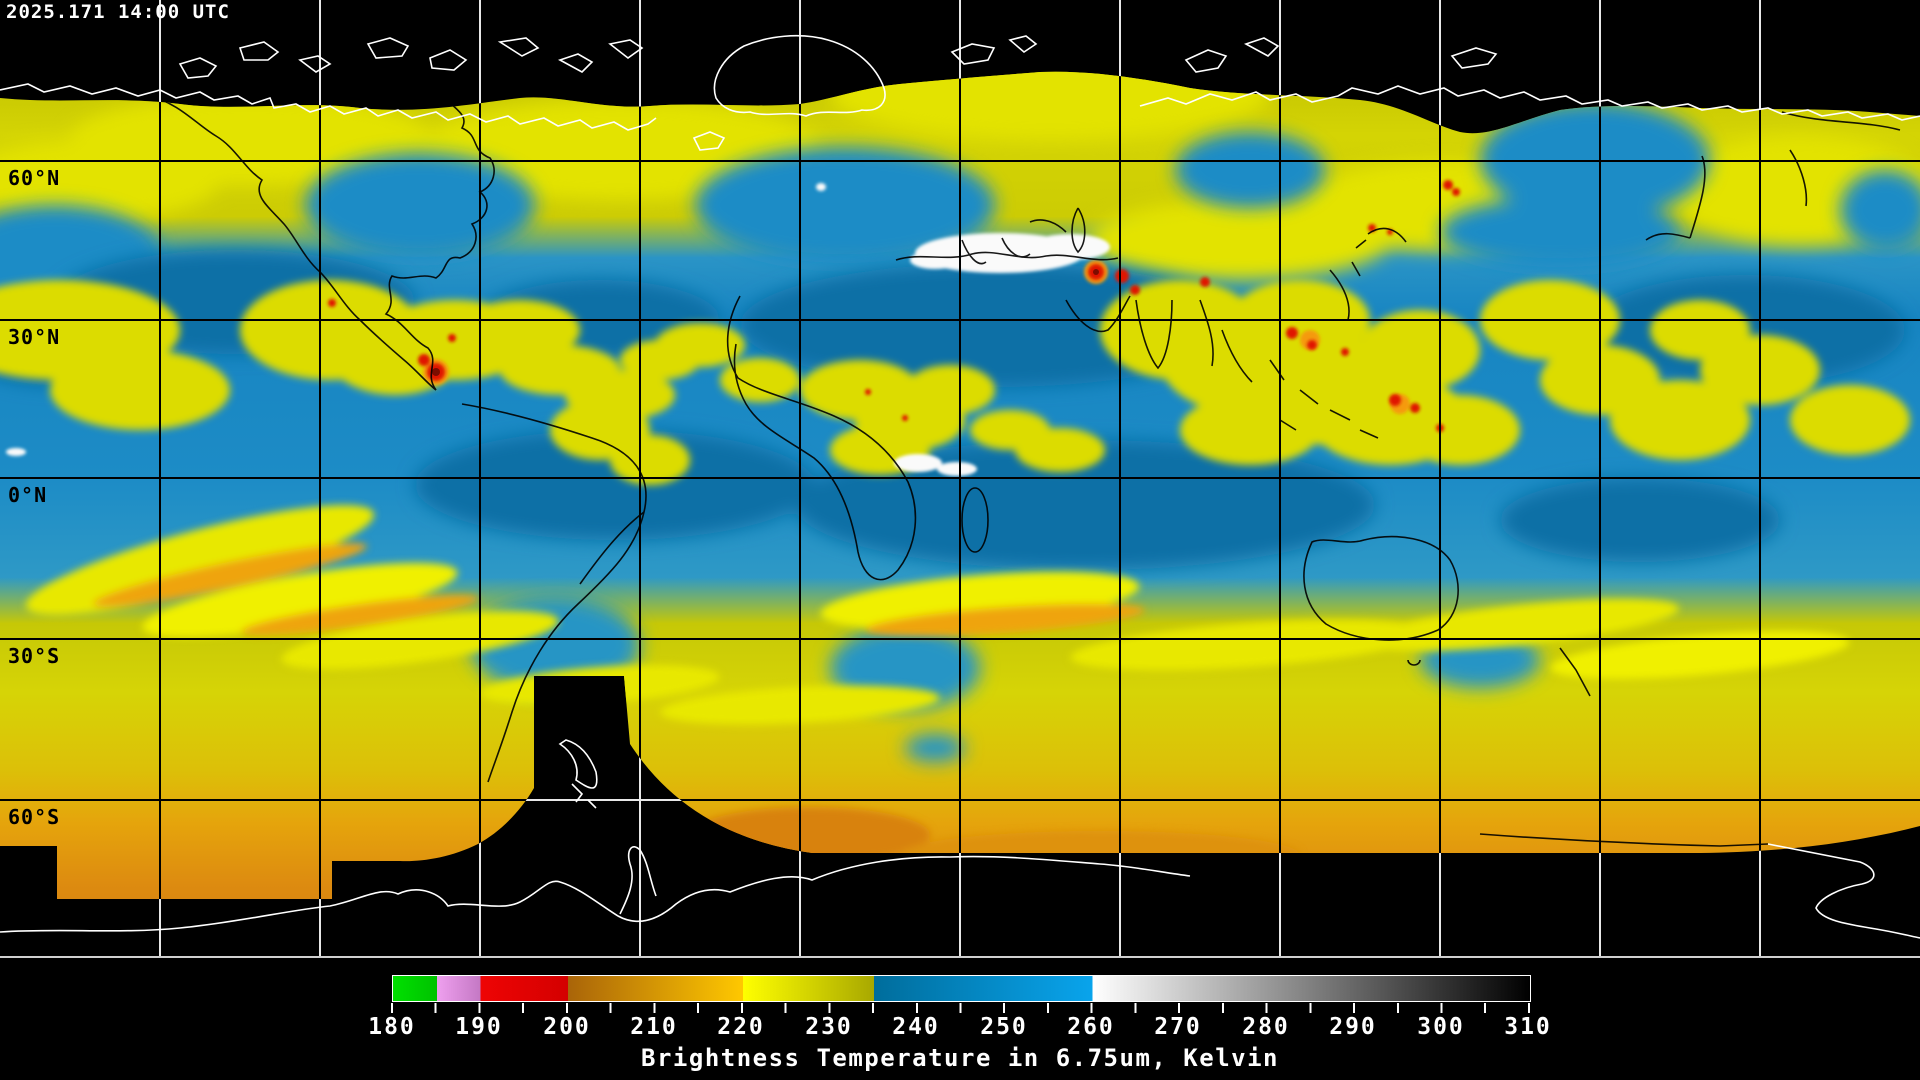  Describe the element at coordinates (1528, 1027) in the screenshot. I see `colorbar-label-310: 310` at that location.